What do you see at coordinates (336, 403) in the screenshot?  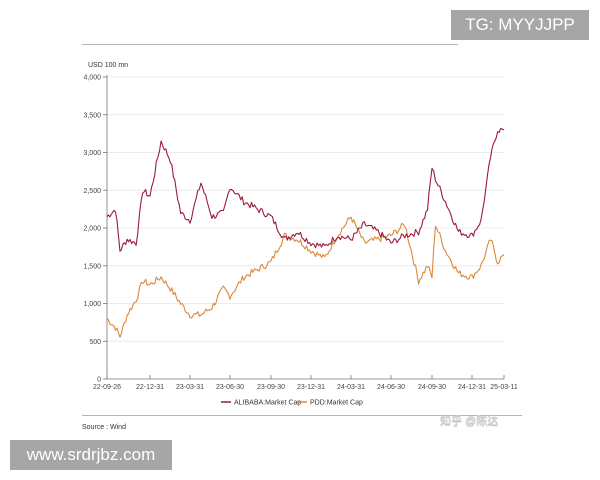 I see `legend-pdd: PDD:Market Cap` at bounding box center [336, 403].